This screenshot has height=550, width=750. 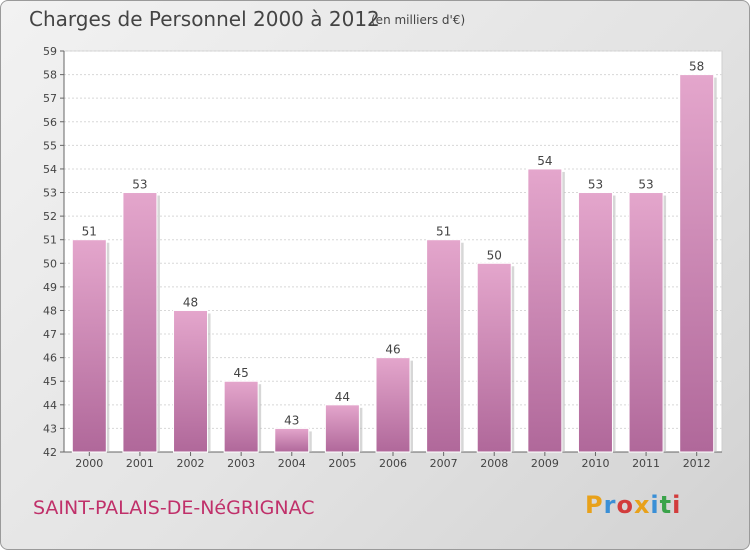 What do you see at coordinates (50, 169) in the screenshot?
I see `y-tick-label: 54` at bounding box center [50, 169].